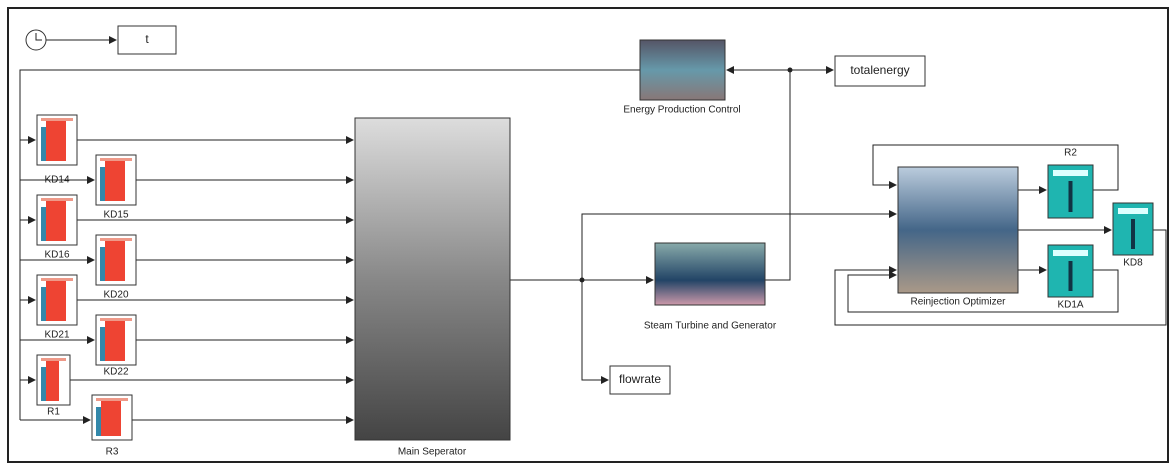 The image size is (1172, 466). I want to click on totalenergy-block, so click(880, 71).